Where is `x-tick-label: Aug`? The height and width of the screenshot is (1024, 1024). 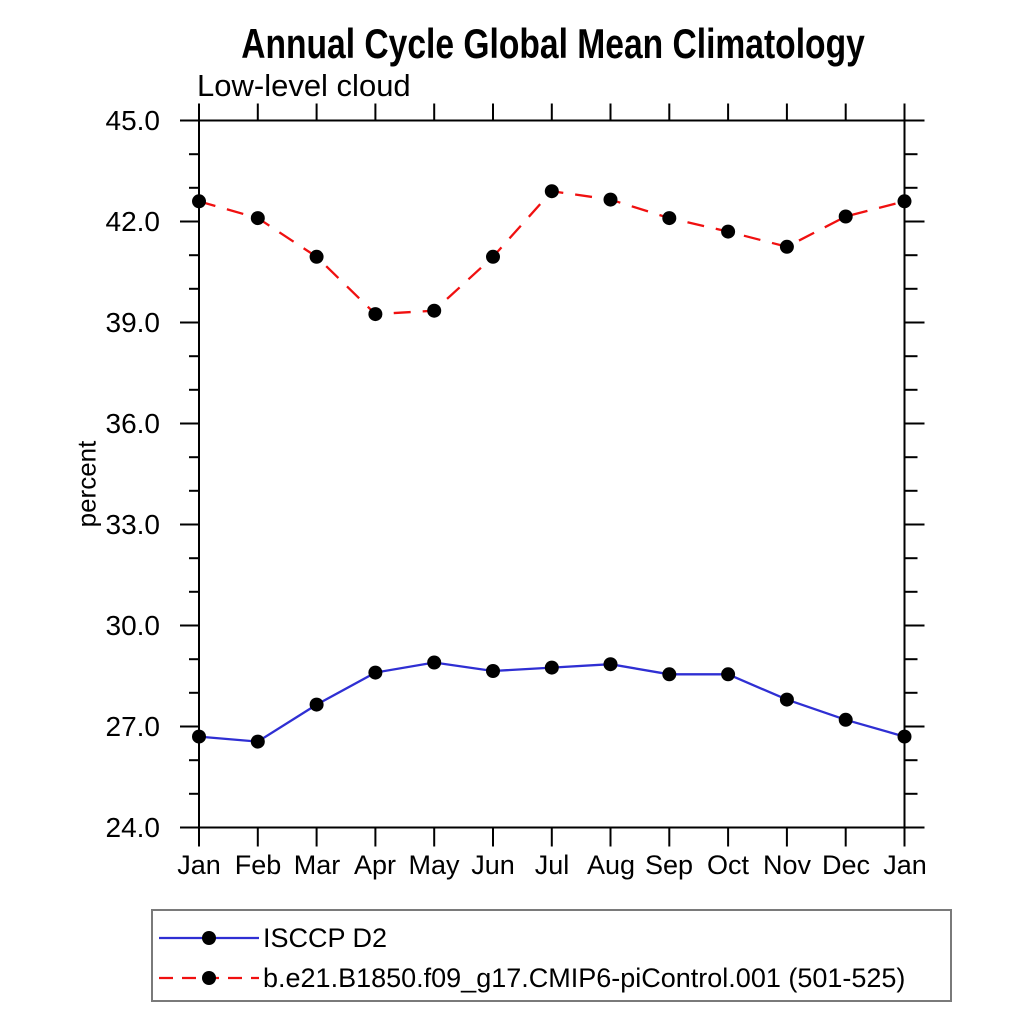 x-tick-label: Aug is located at coordinates (611, 865).